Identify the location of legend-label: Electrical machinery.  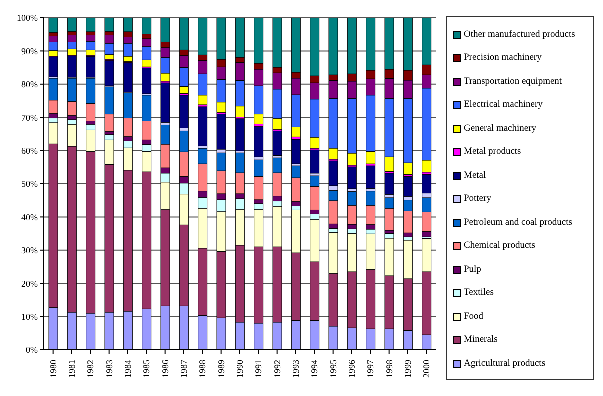
(503, 105).